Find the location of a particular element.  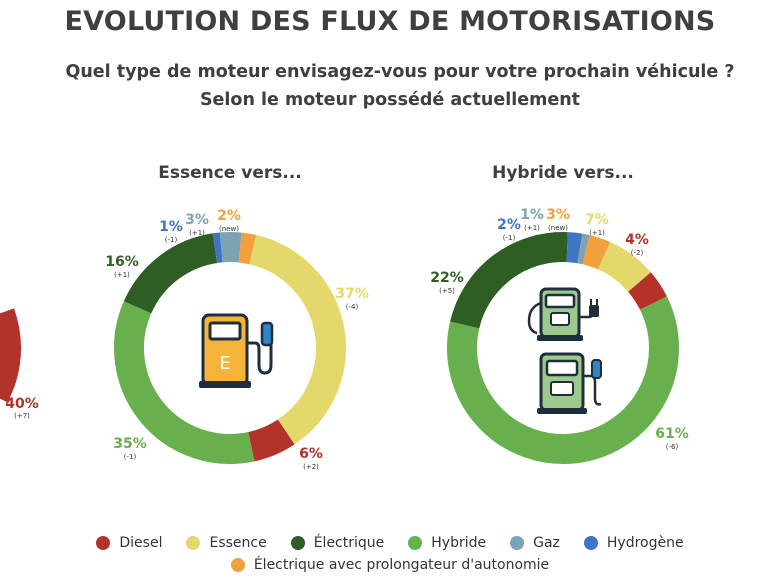

legend-label: Hybride is located at coordinates (459, 543).